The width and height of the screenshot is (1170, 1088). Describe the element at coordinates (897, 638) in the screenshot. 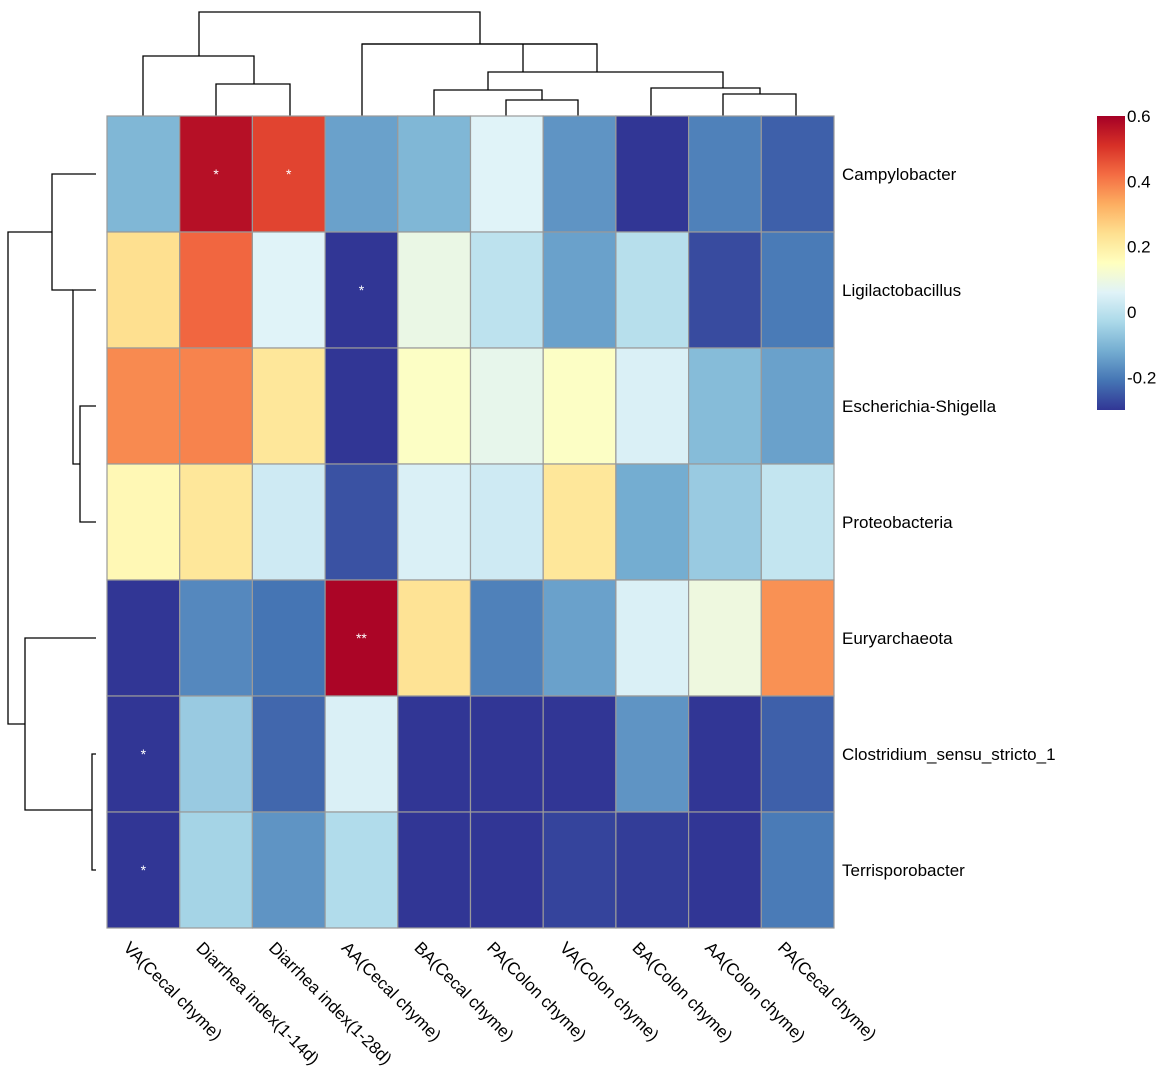

I see `row-label: Euryarchaeota` at that location.